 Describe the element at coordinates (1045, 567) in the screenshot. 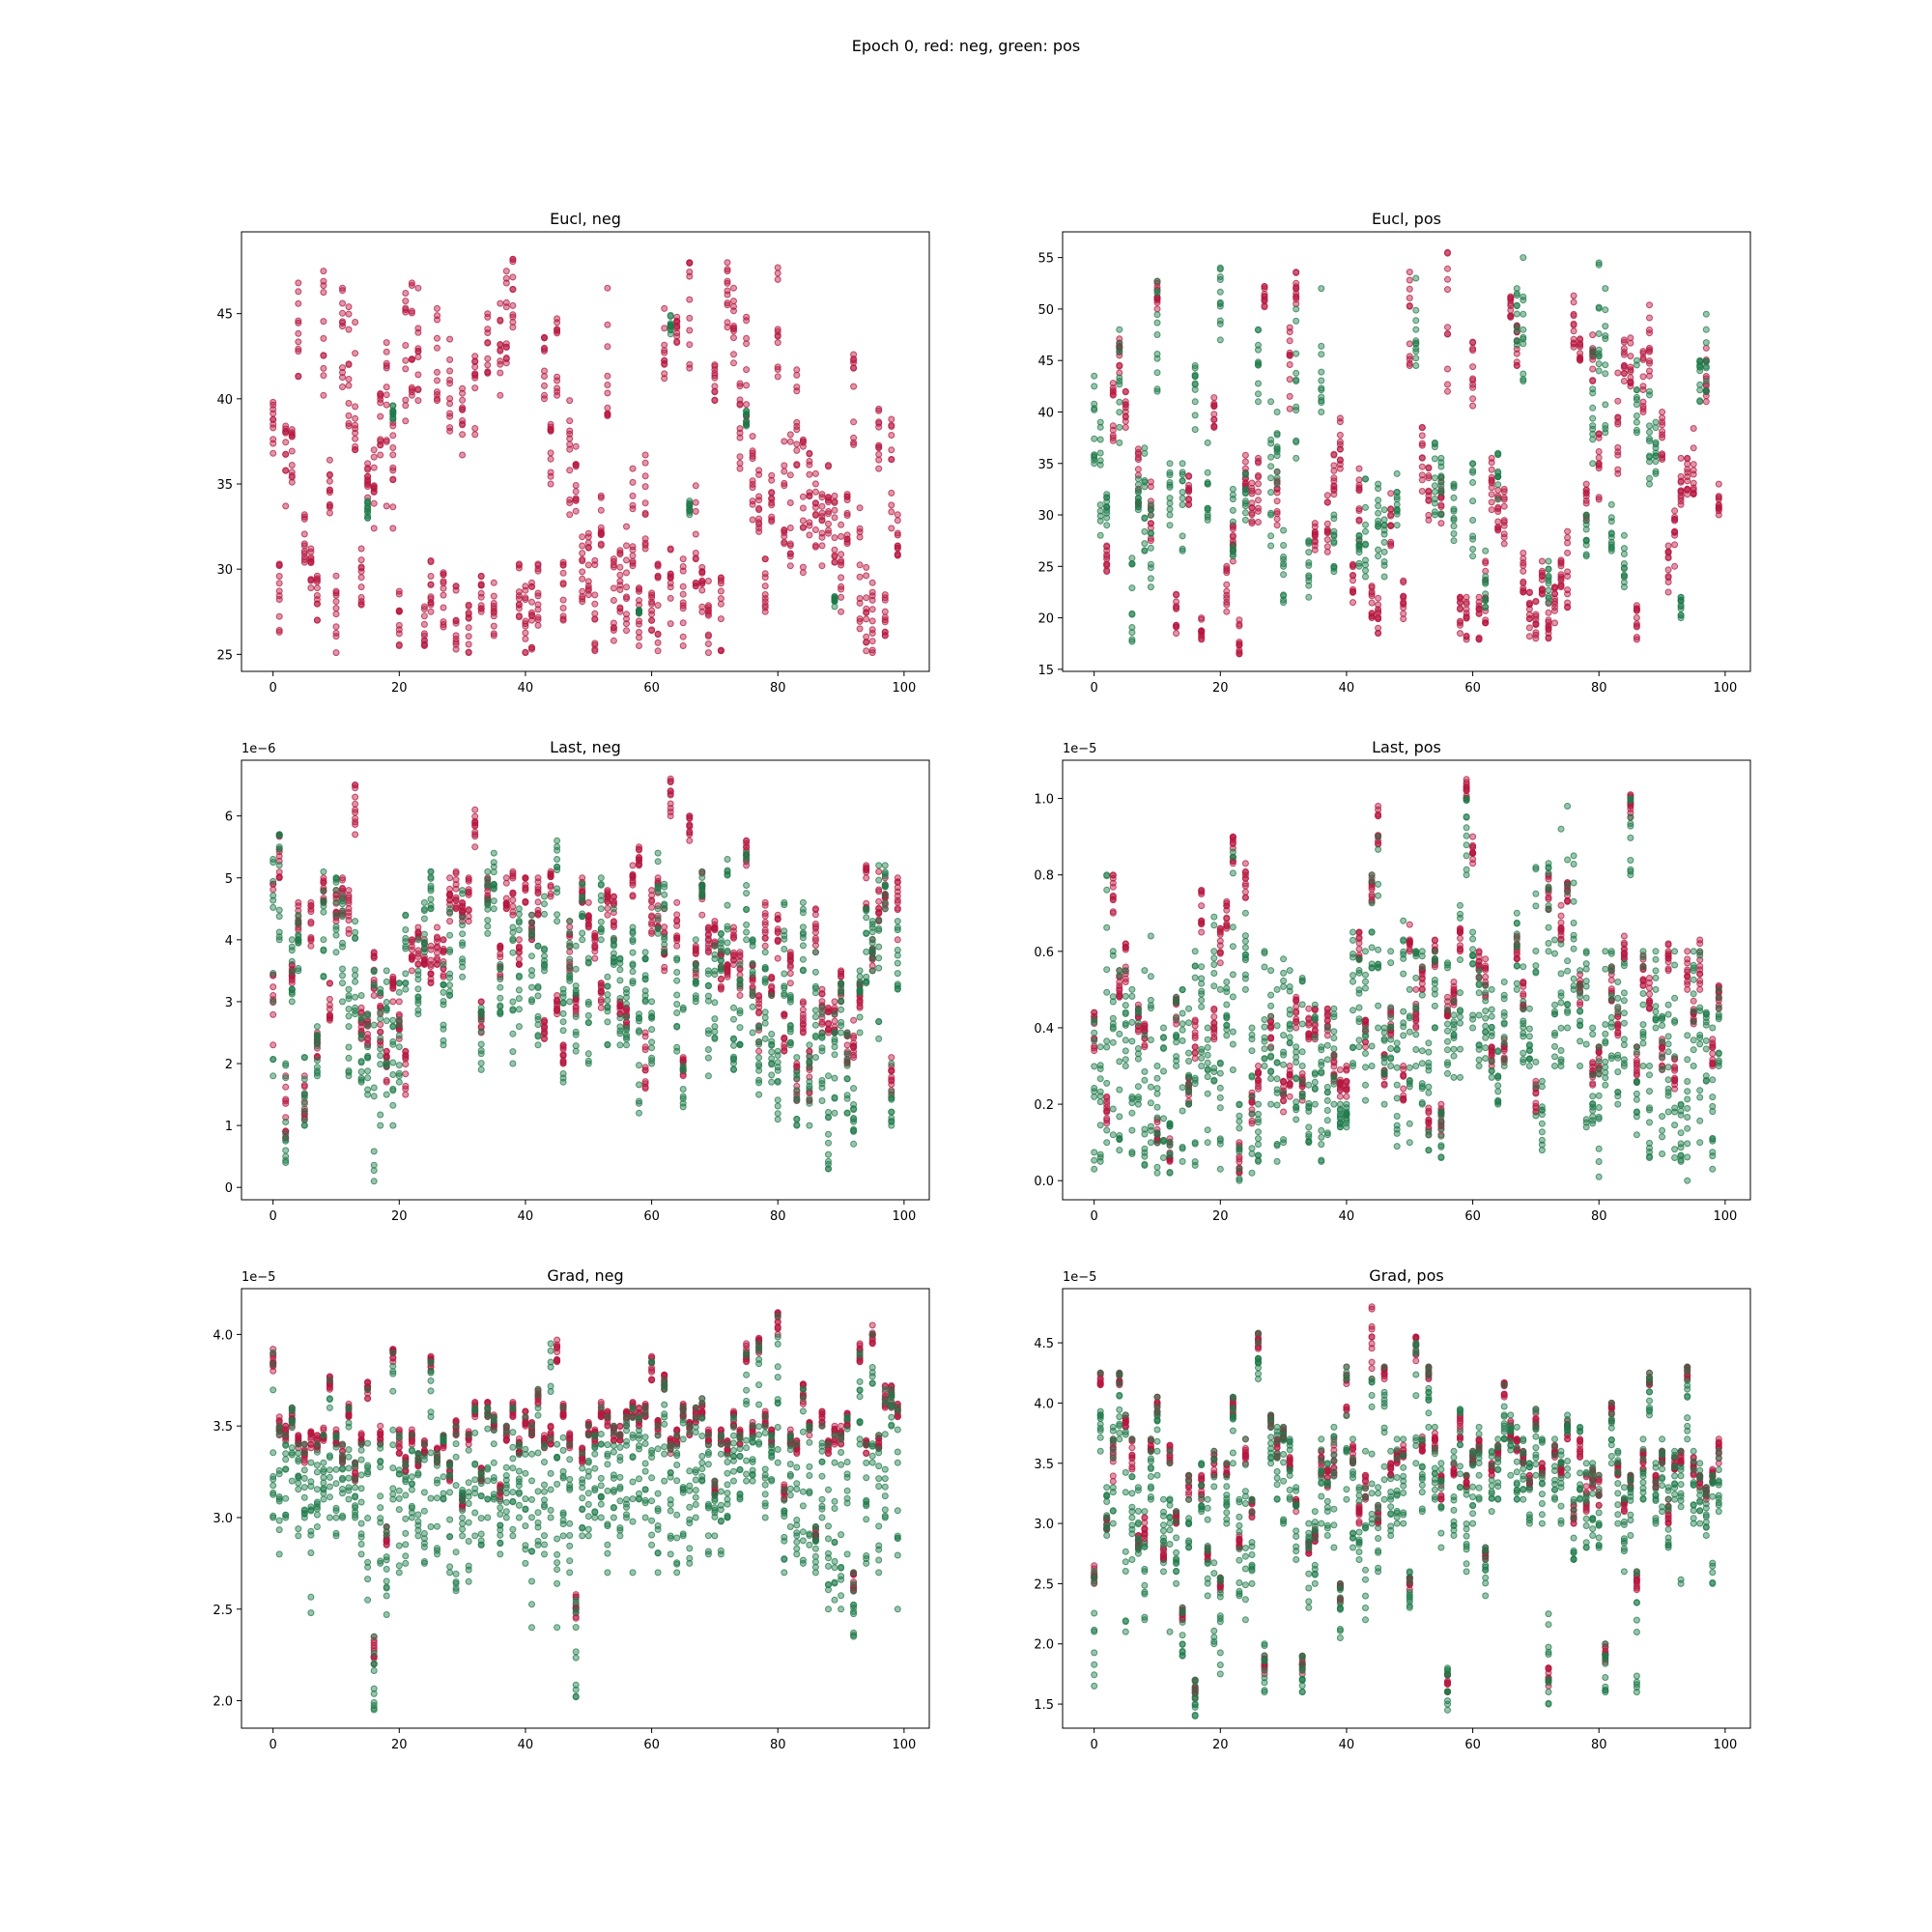

I see `y-tick-label: 25` at that location.